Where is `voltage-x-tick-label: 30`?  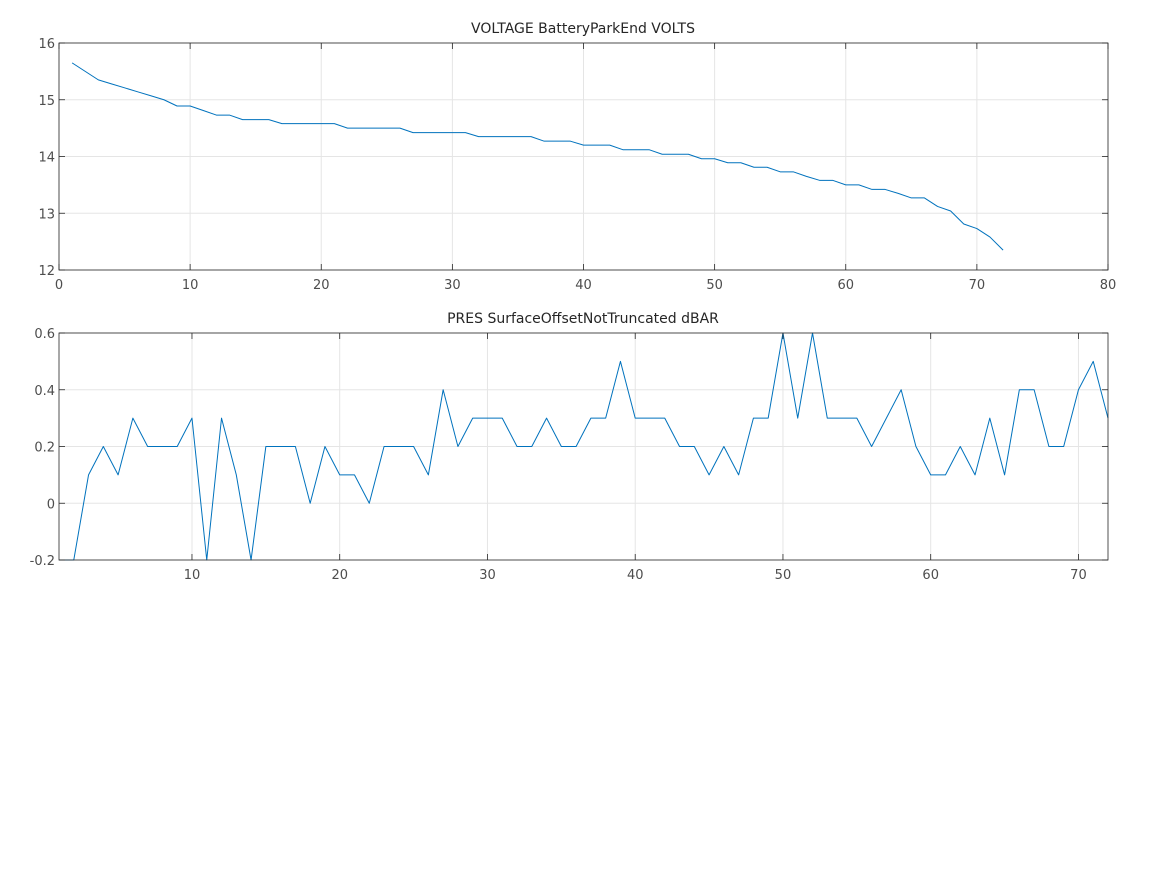 voltage-x-tick-label: 30 is located at coordinates (452, 285).